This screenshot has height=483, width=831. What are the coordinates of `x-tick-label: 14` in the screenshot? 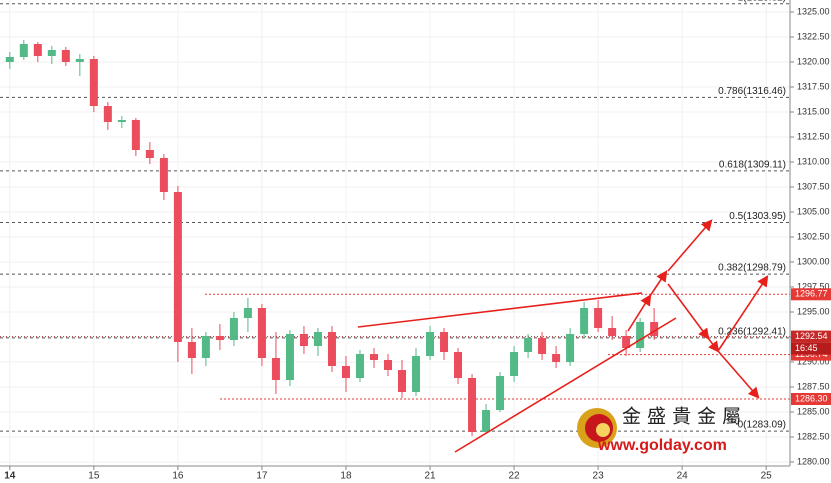 It's located at (10, 476).